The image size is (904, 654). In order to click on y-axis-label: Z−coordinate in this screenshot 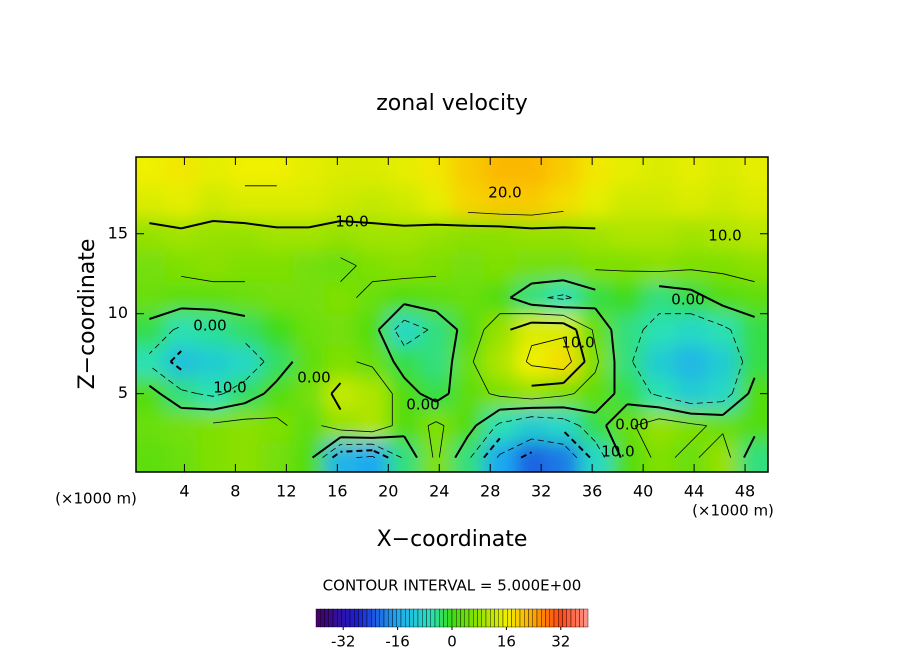, I will do `click(87, 314)`.